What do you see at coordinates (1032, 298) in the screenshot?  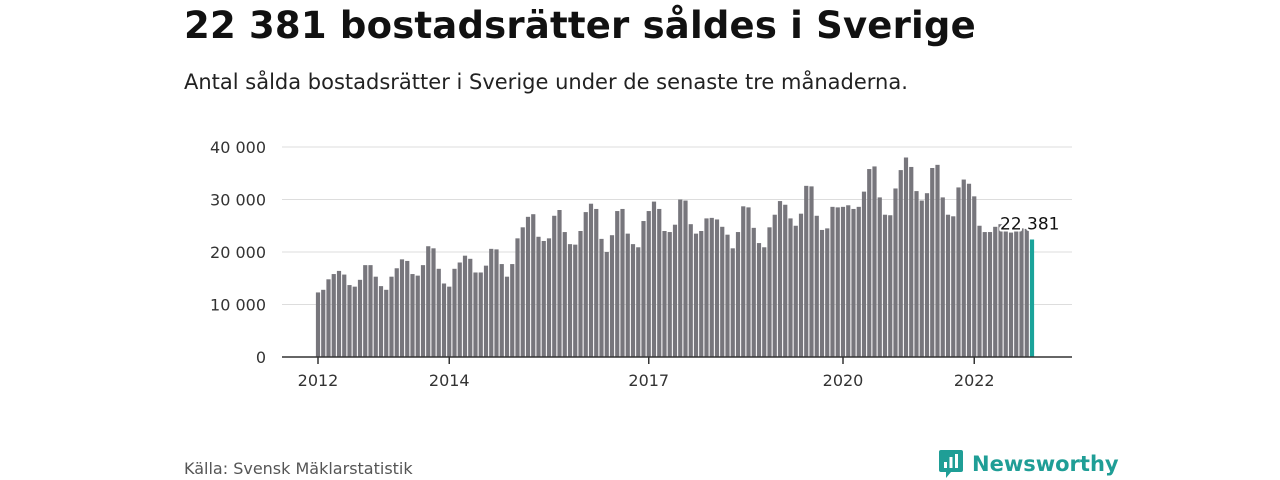 I see `highlight-bar` at bounding box center [1032, 298].